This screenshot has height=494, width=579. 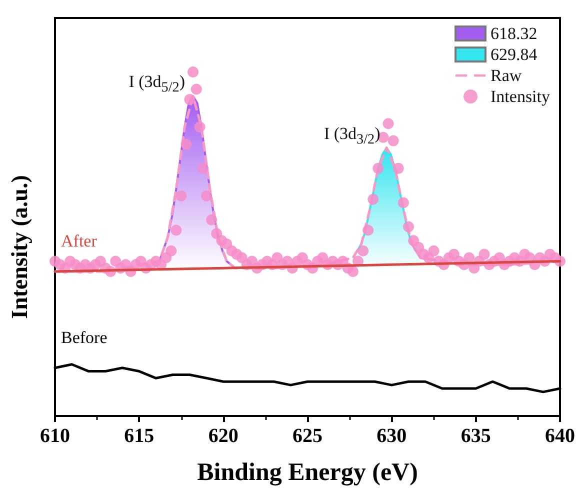 What do you see at coordinates (520, 96) in the screenshot?
I see `legend-label: Intensity` at bounding box center [520, 96].